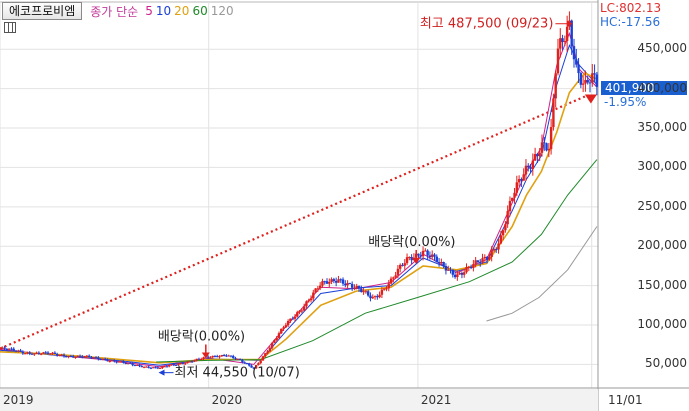  Describe the element at coordinates (42, 11) in the screenshot. I see `symbol-selector: 에코프로비엠` at that location.